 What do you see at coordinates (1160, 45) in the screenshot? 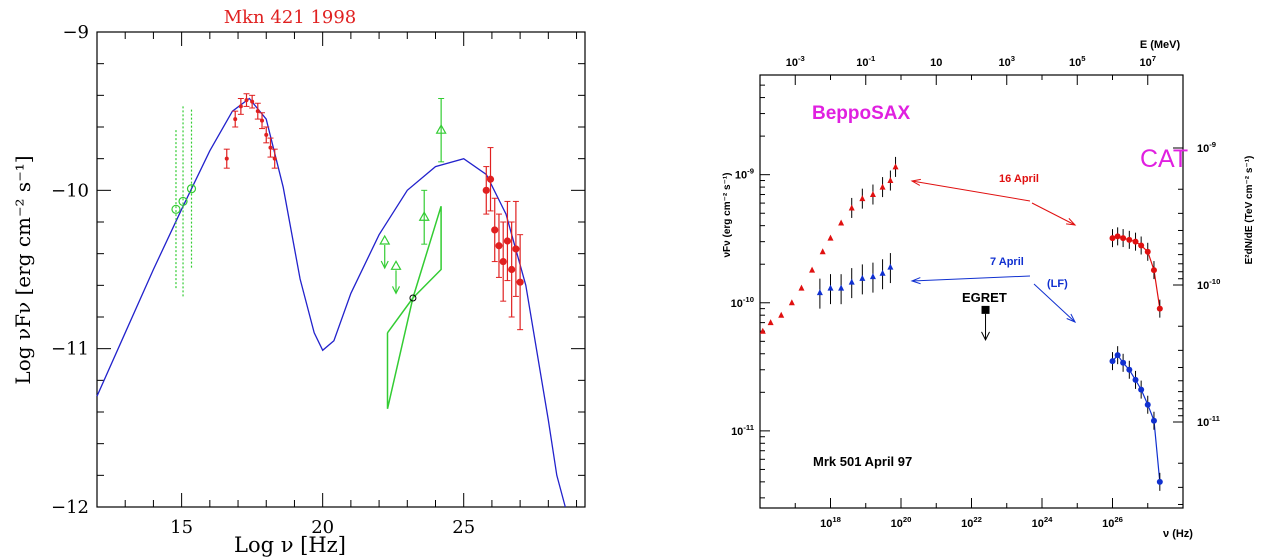
I see `top-axis-label: E (MeV)` at bounding box center [1160, 45].